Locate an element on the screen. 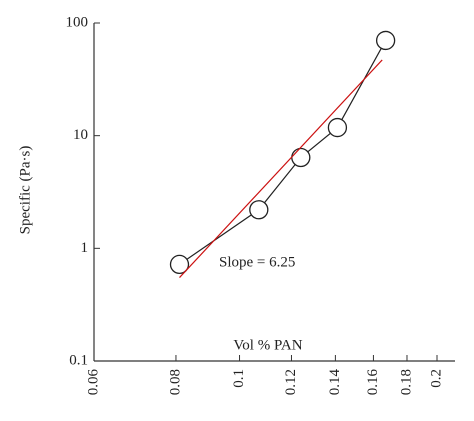 This screenshot has height=421, width=474. y-tick-label: 0.1 is located at coordinates (78, 360).